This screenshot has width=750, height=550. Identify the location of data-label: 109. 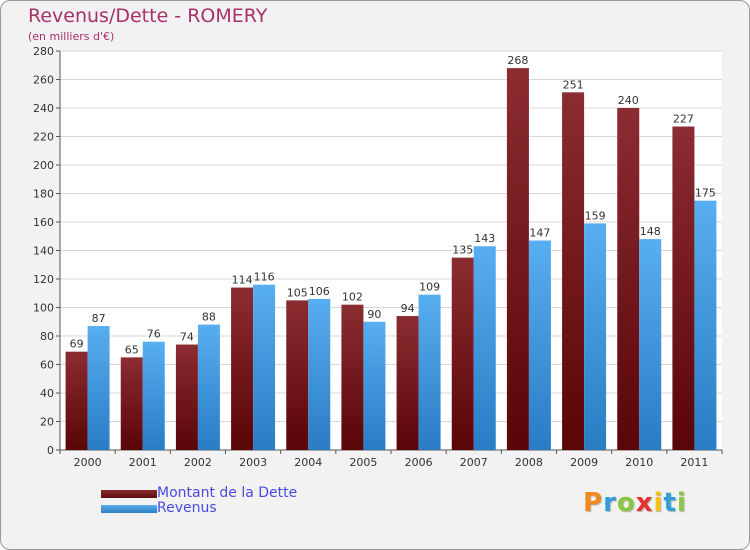
(429, 287).